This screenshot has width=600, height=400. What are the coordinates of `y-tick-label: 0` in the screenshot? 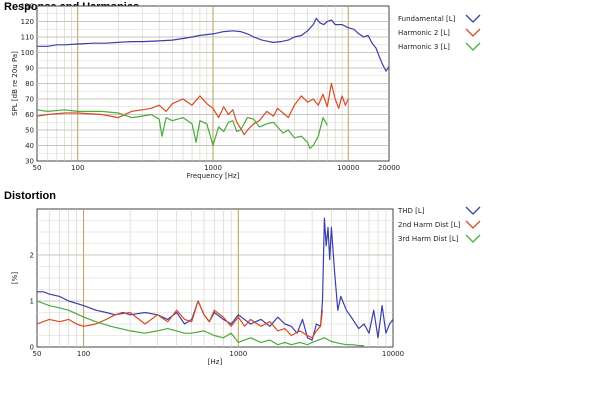 It's located at (32, 348).